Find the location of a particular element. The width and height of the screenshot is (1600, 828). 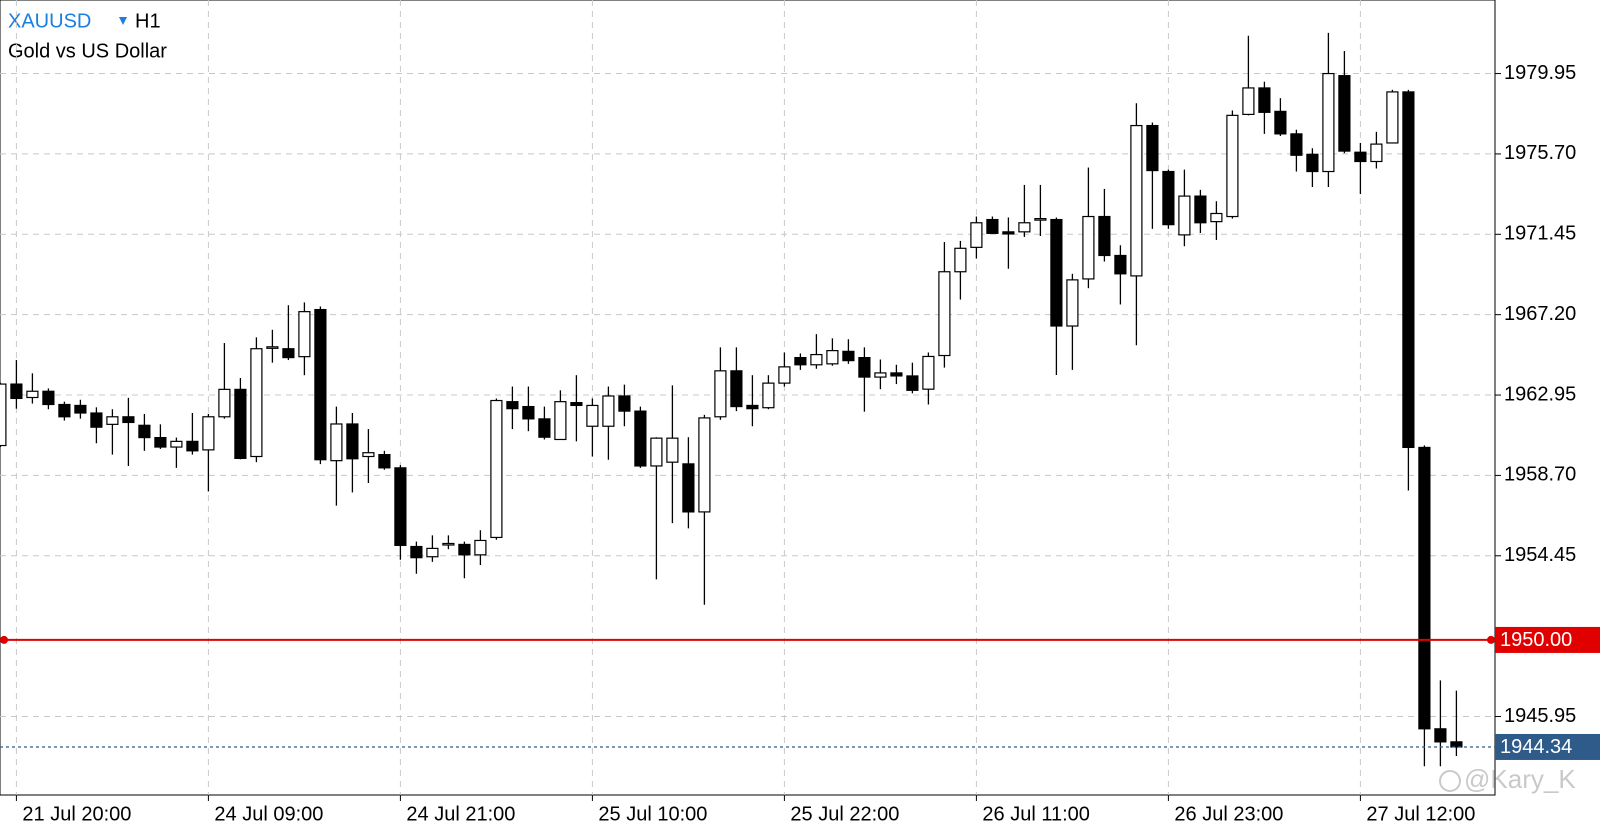

y-tick-label: 1975.70 is located at coordinates (1540, 153).